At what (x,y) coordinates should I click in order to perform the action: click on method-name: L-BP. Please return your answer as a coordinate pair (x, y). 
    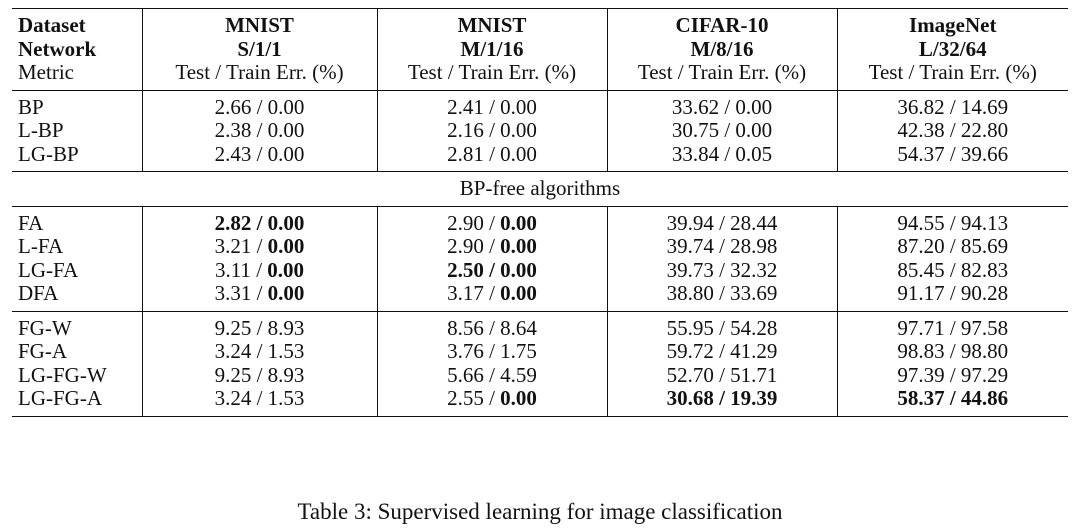
    Looking at the image, I should click on (41, 130).